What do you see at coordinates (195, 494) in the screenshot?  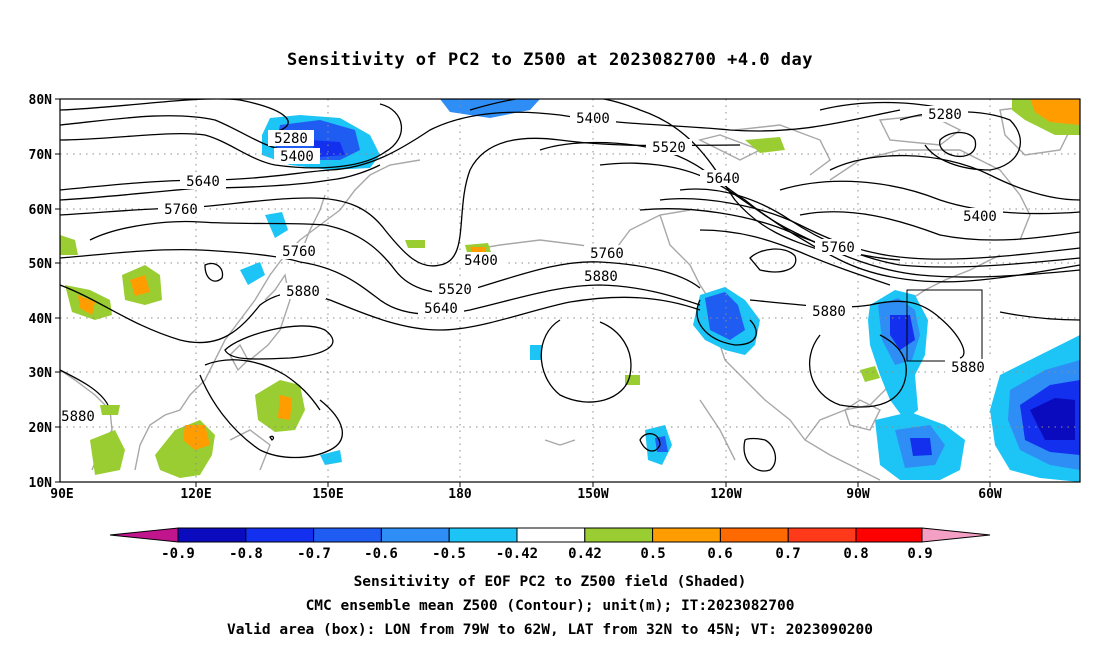 I see `lon-label: 120E` at bounding box center [195, 494].